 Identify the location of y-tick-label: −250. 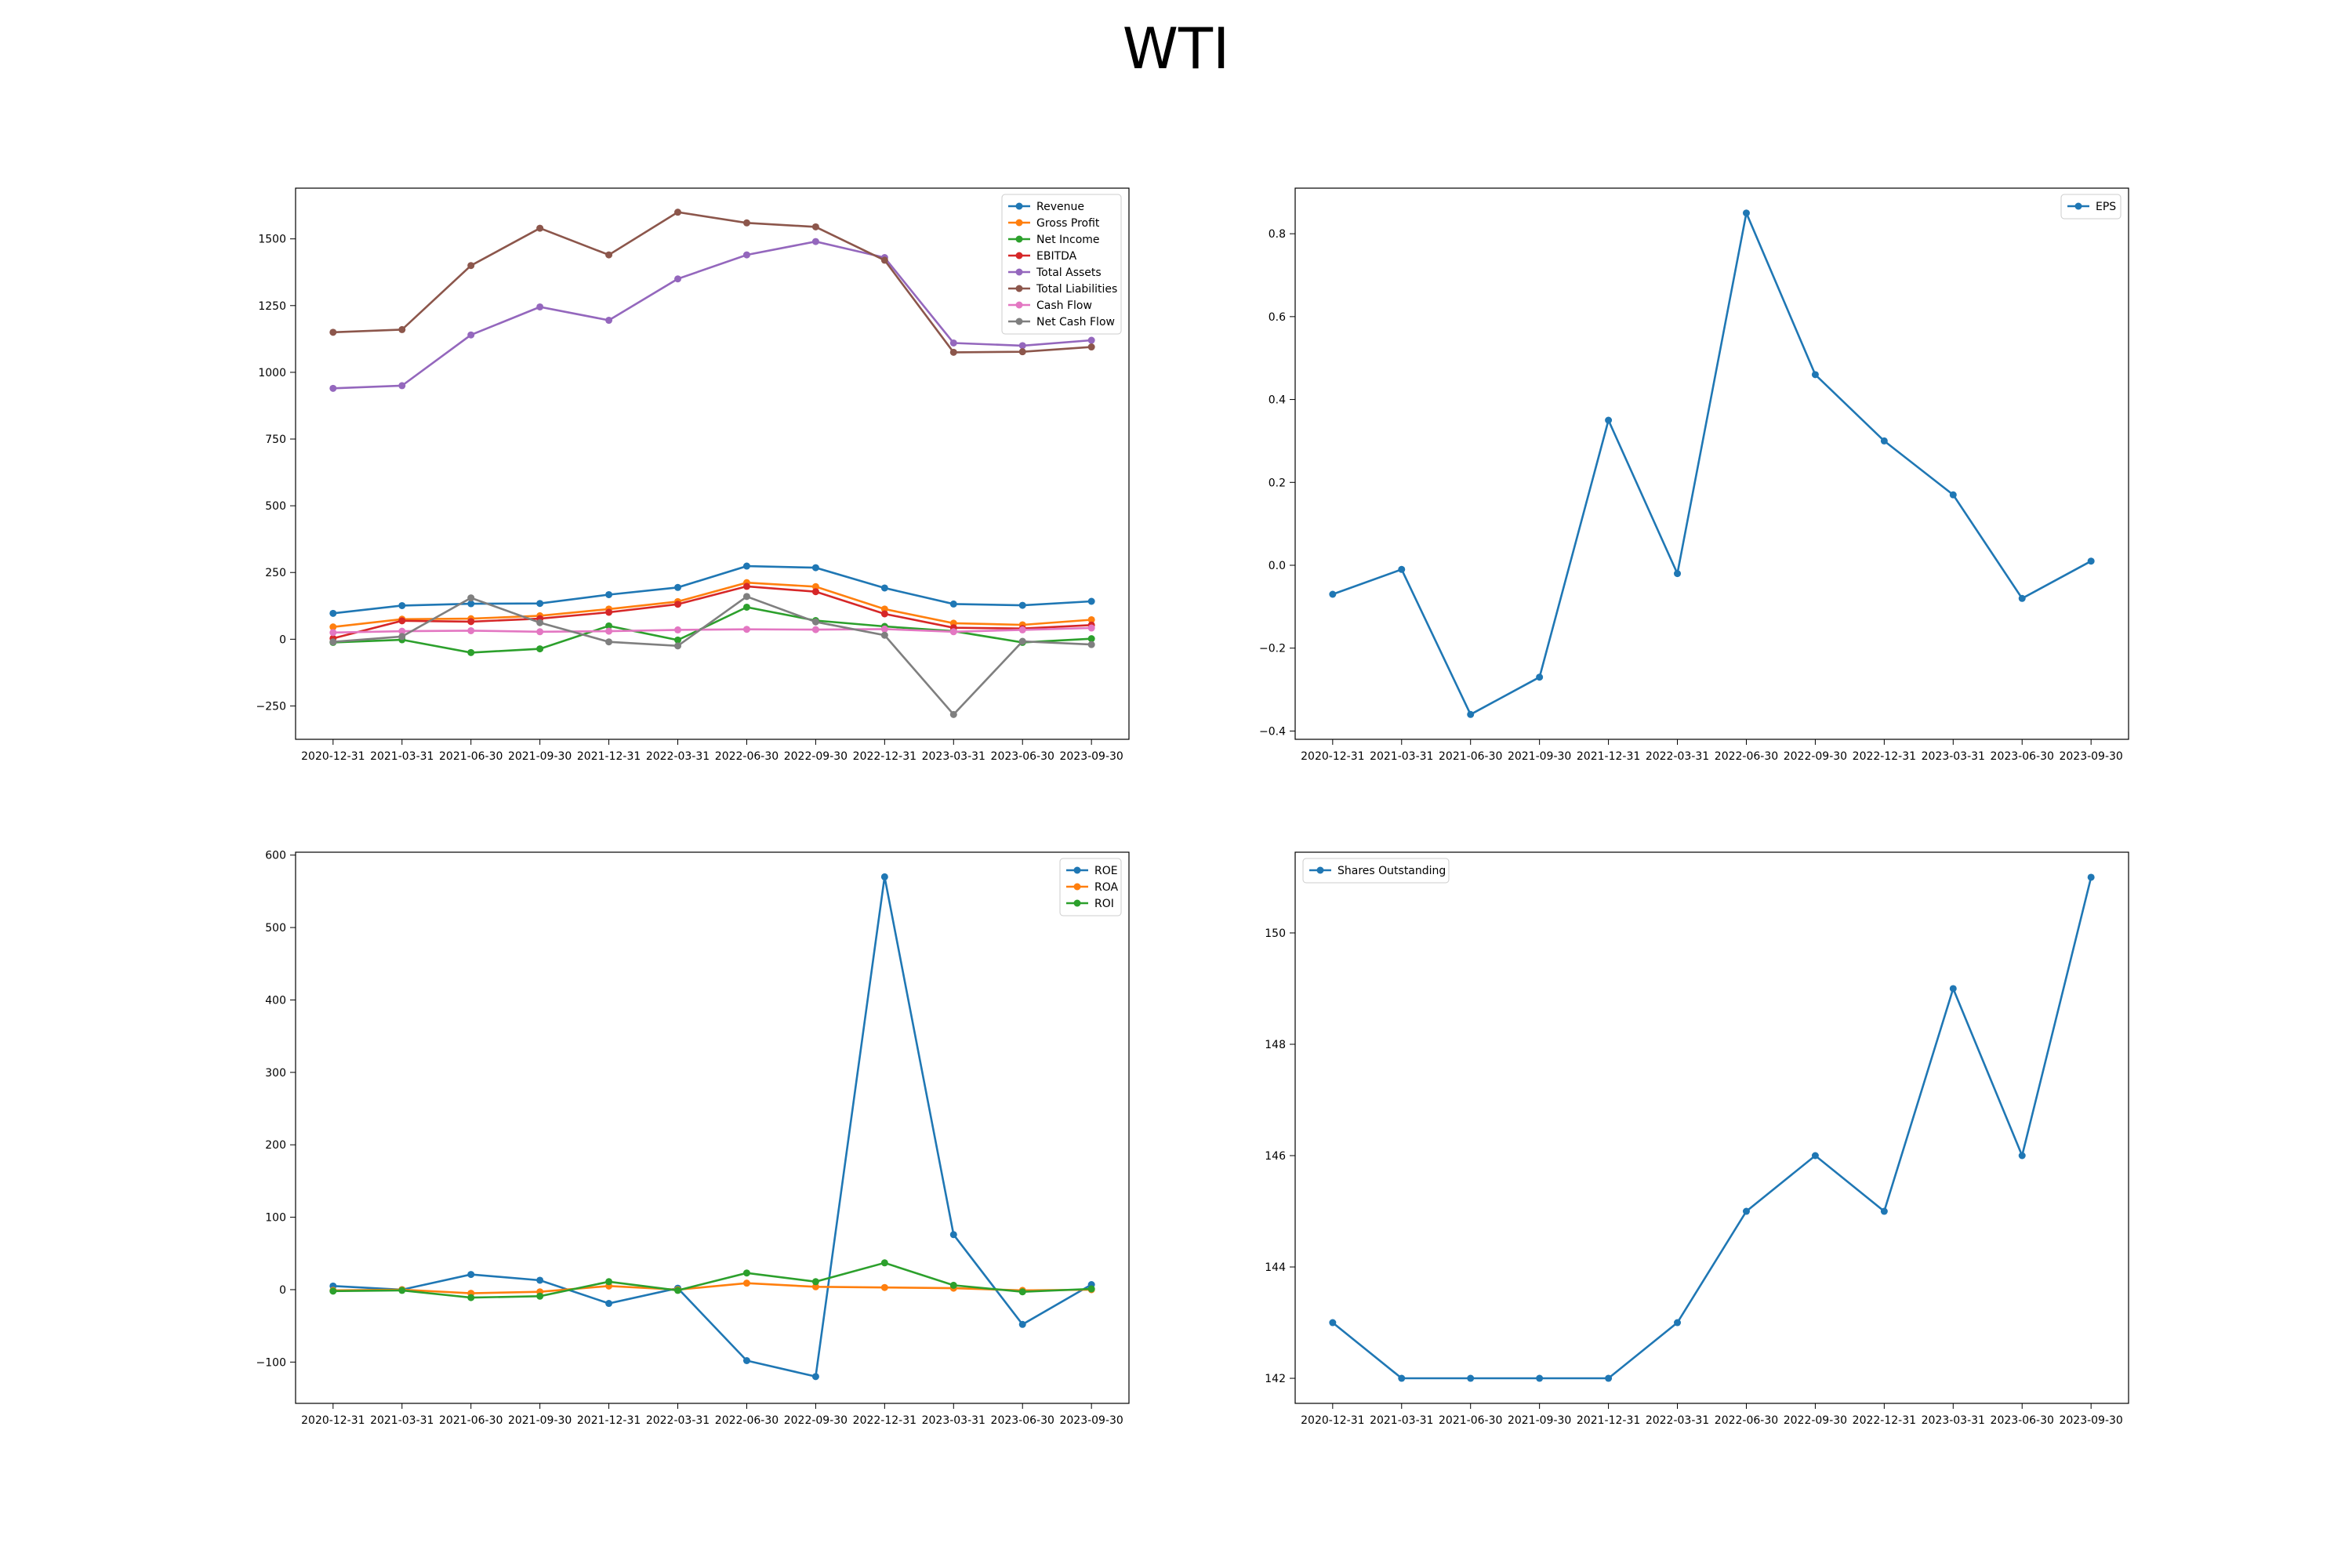
(271, 706).